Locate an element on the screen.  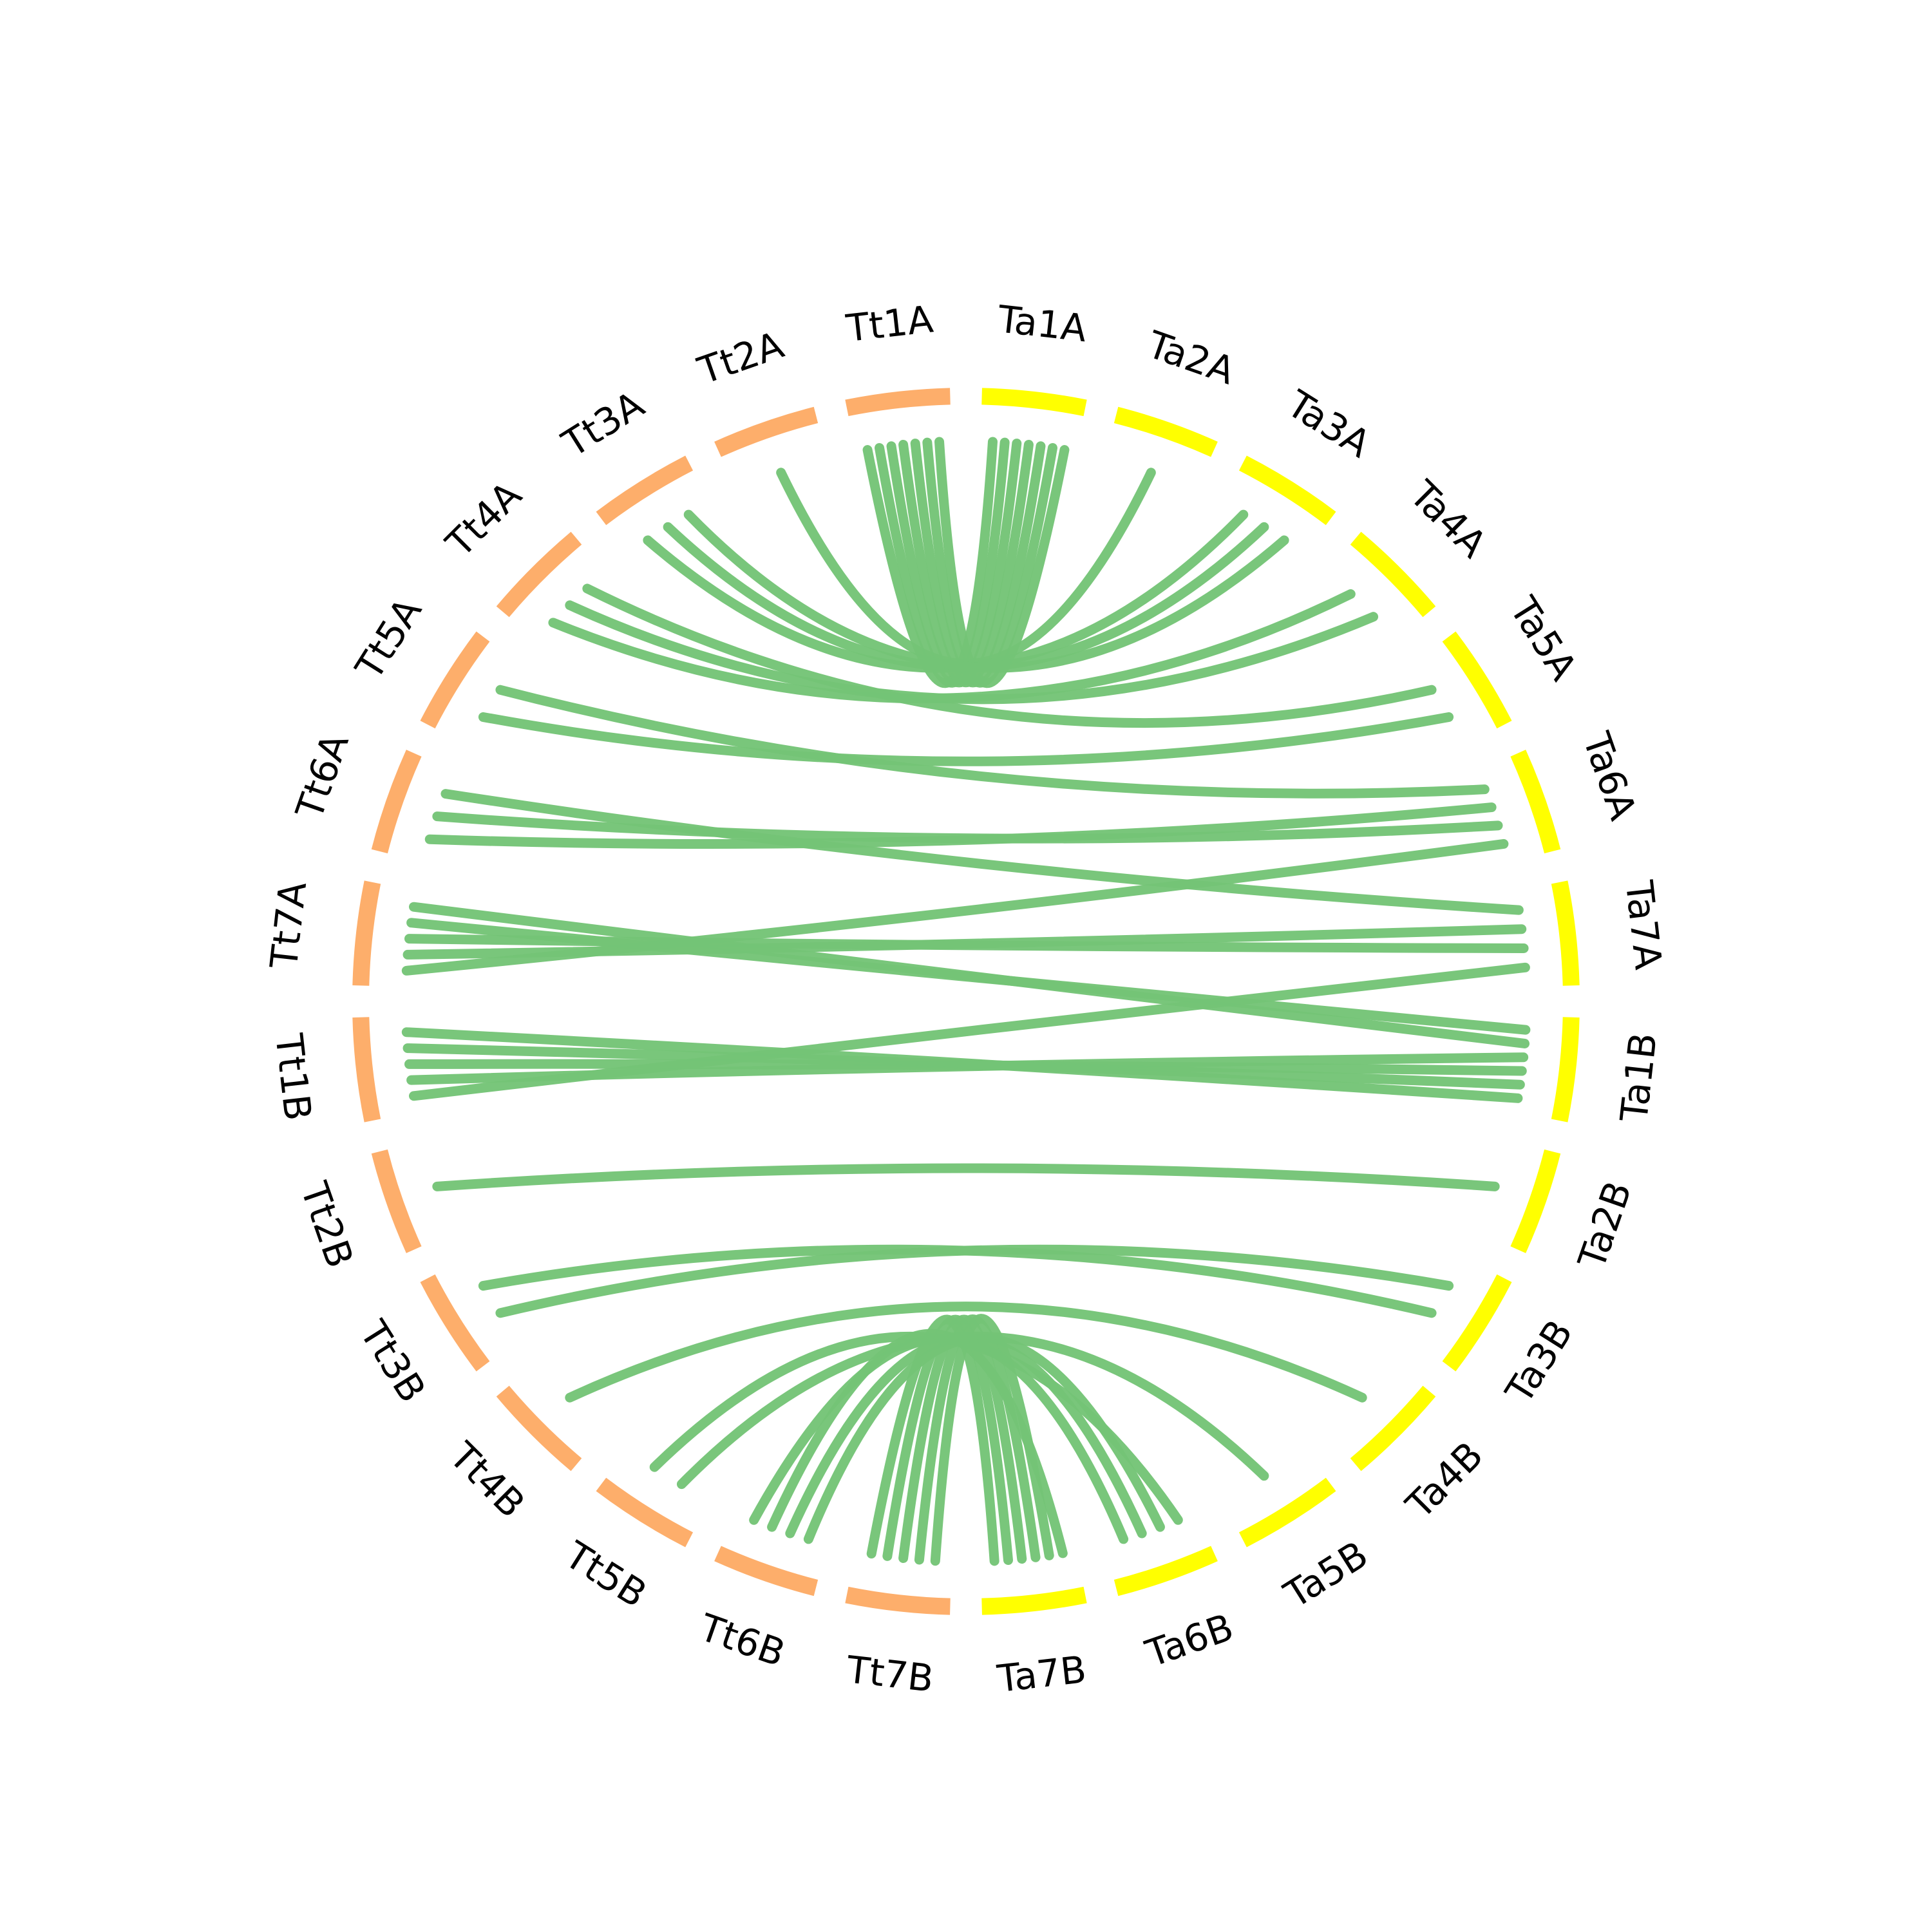
label-Ta1A: Ta1A is located at coordinates (1042, 323).